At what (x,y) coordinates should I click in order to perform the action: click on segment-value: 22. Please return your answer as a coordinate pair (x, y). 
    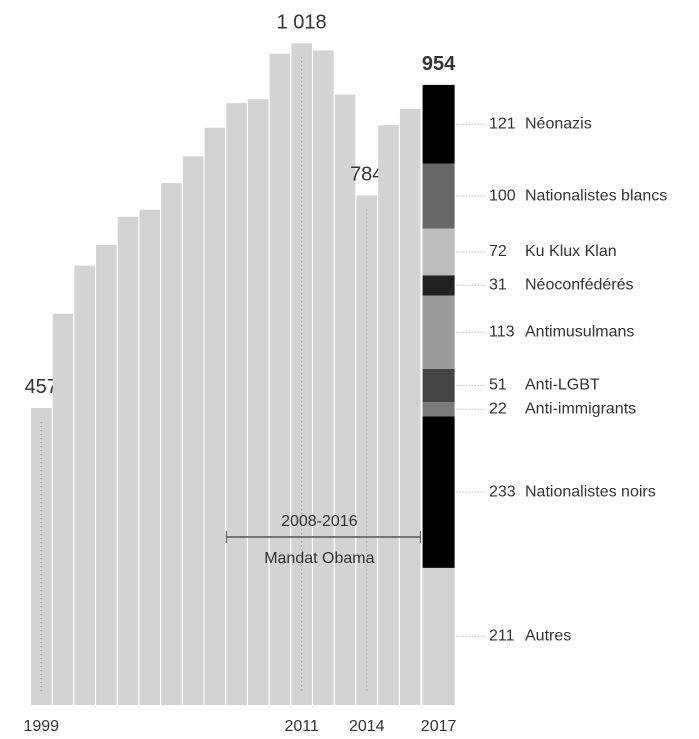
    Looking at the image, I should click on (498, 408).